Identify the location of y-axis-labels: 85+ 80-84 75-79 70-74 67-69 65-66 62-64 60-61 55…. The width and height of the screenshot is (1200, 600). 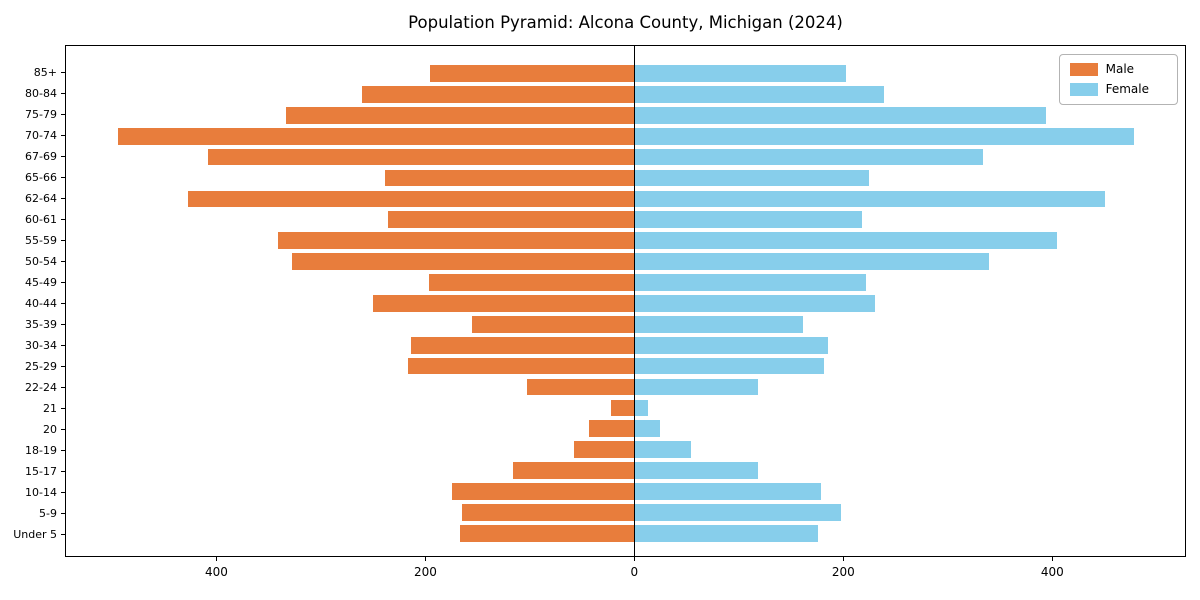
(32, 301).